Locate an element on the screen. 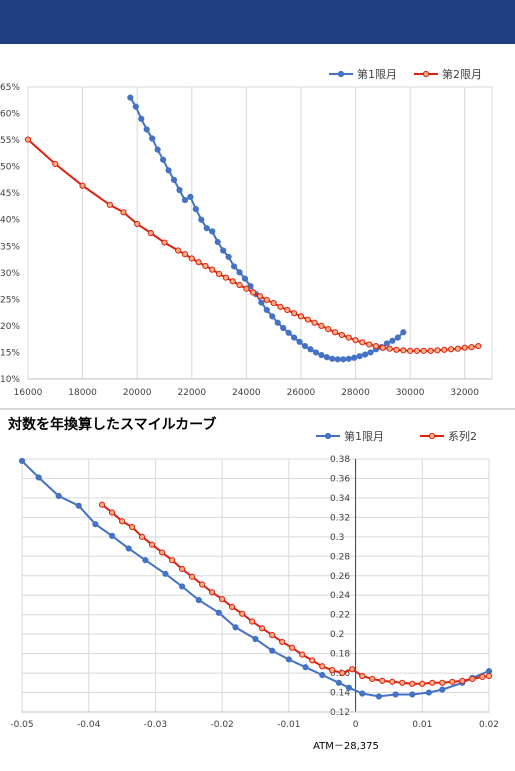 This screenshot has width=515, height=771. y-tick-label: 35% is located at coordinates (10, 247).